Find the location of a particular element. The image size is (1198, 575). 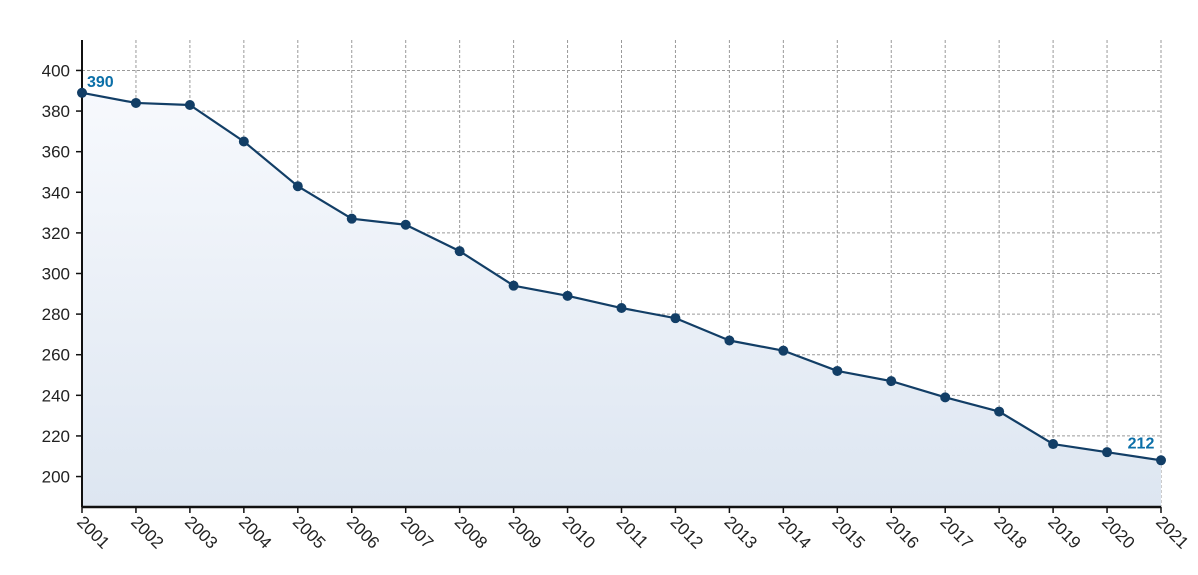

data-point-2003 is located at coordinates (189, 104).